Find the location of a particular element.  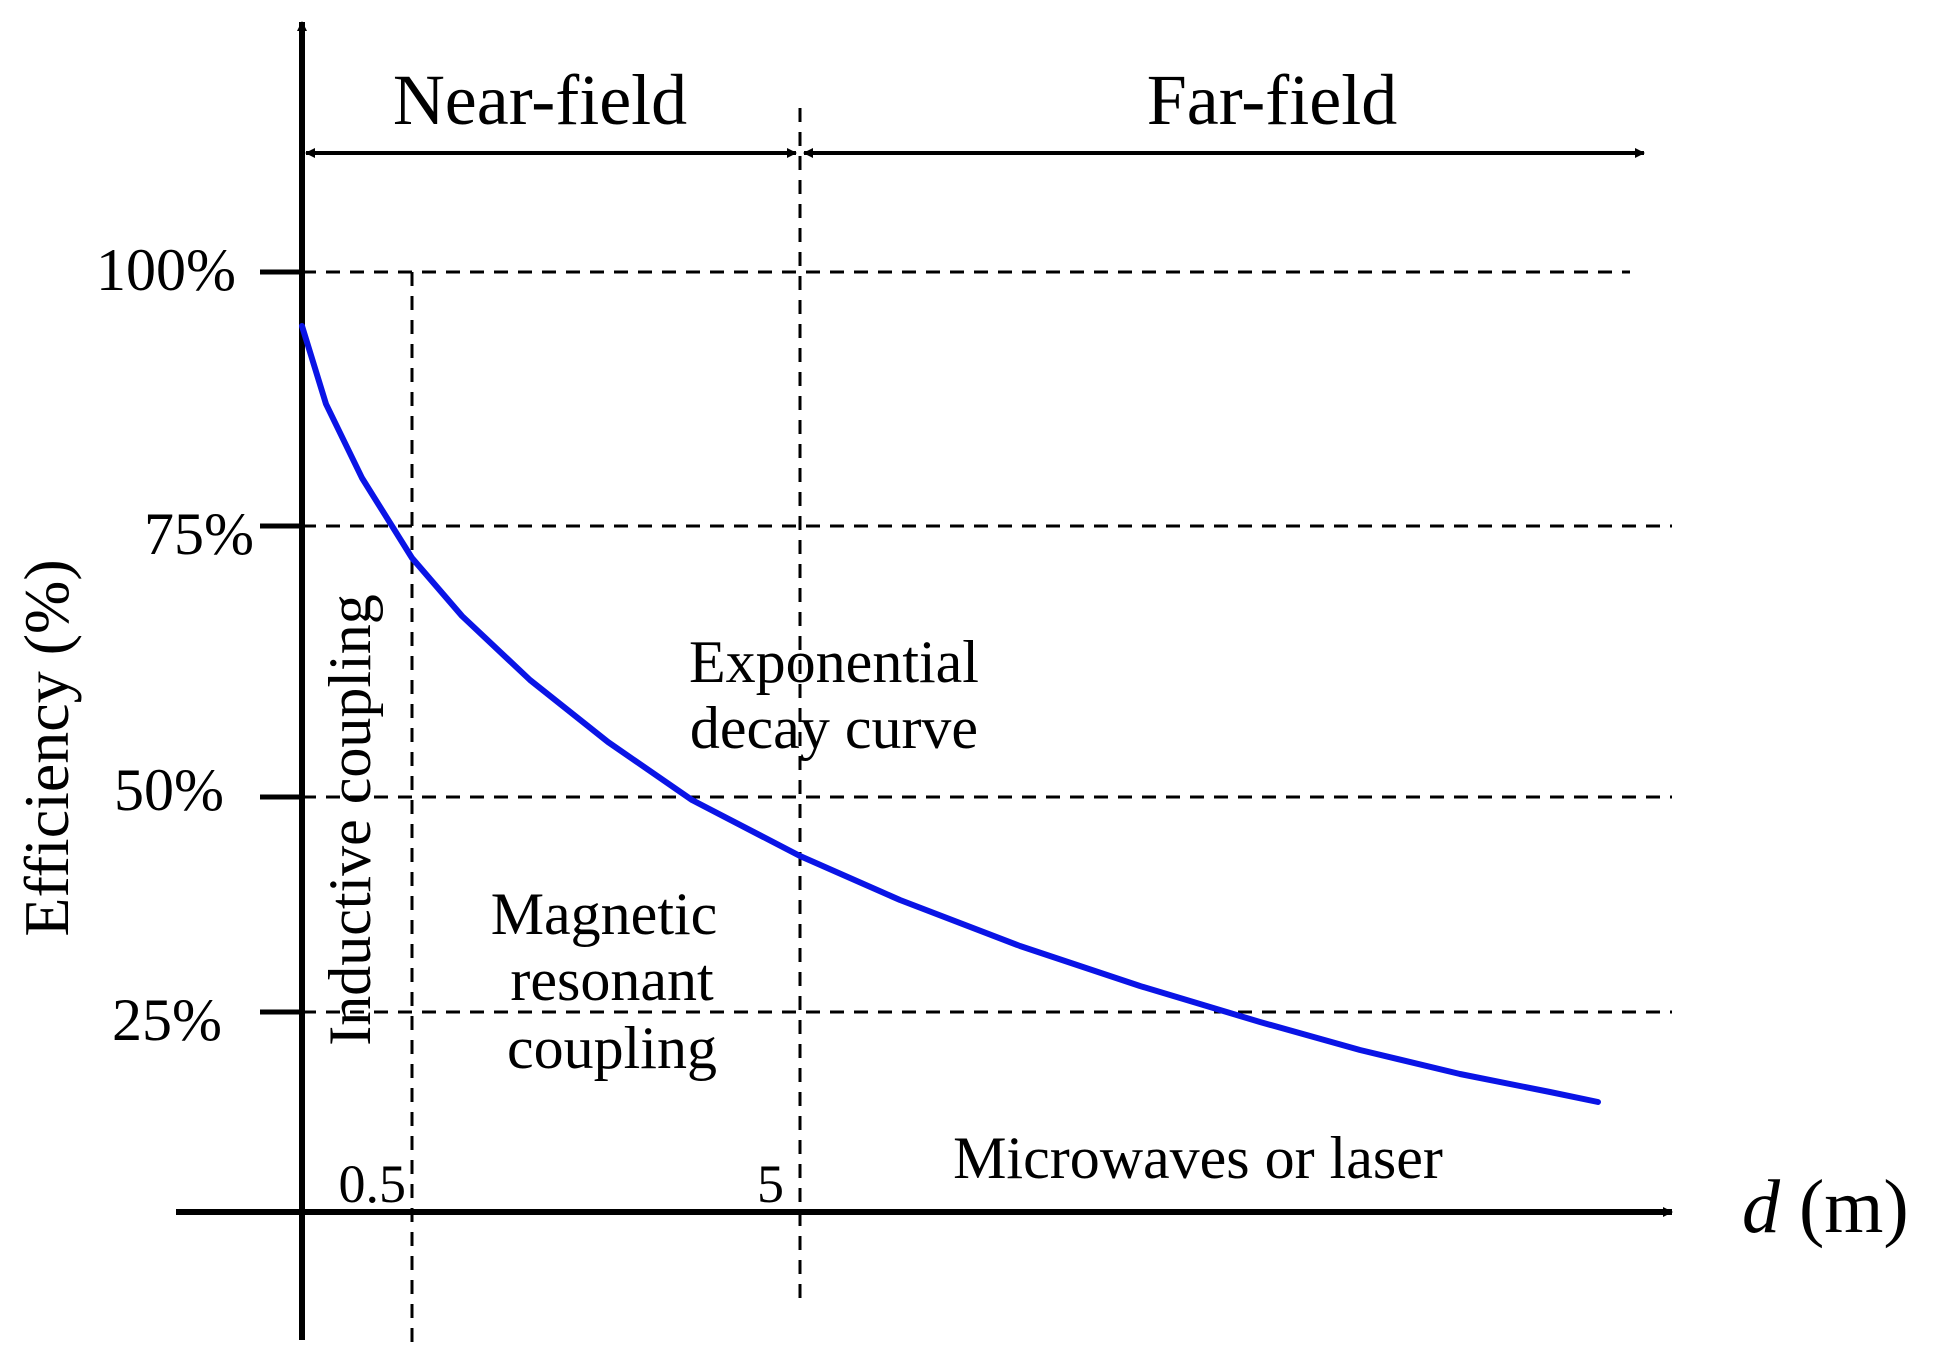

y-axis-label: Efficiency (%) is located at coordinates (46, 747).